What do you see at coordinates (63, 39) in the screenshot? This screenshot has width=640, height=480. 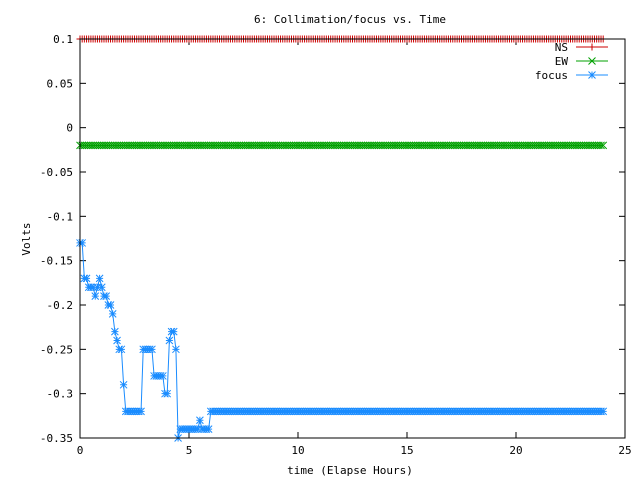 I see `y-tick-label: 0.1` at bounding box center [63, 39].